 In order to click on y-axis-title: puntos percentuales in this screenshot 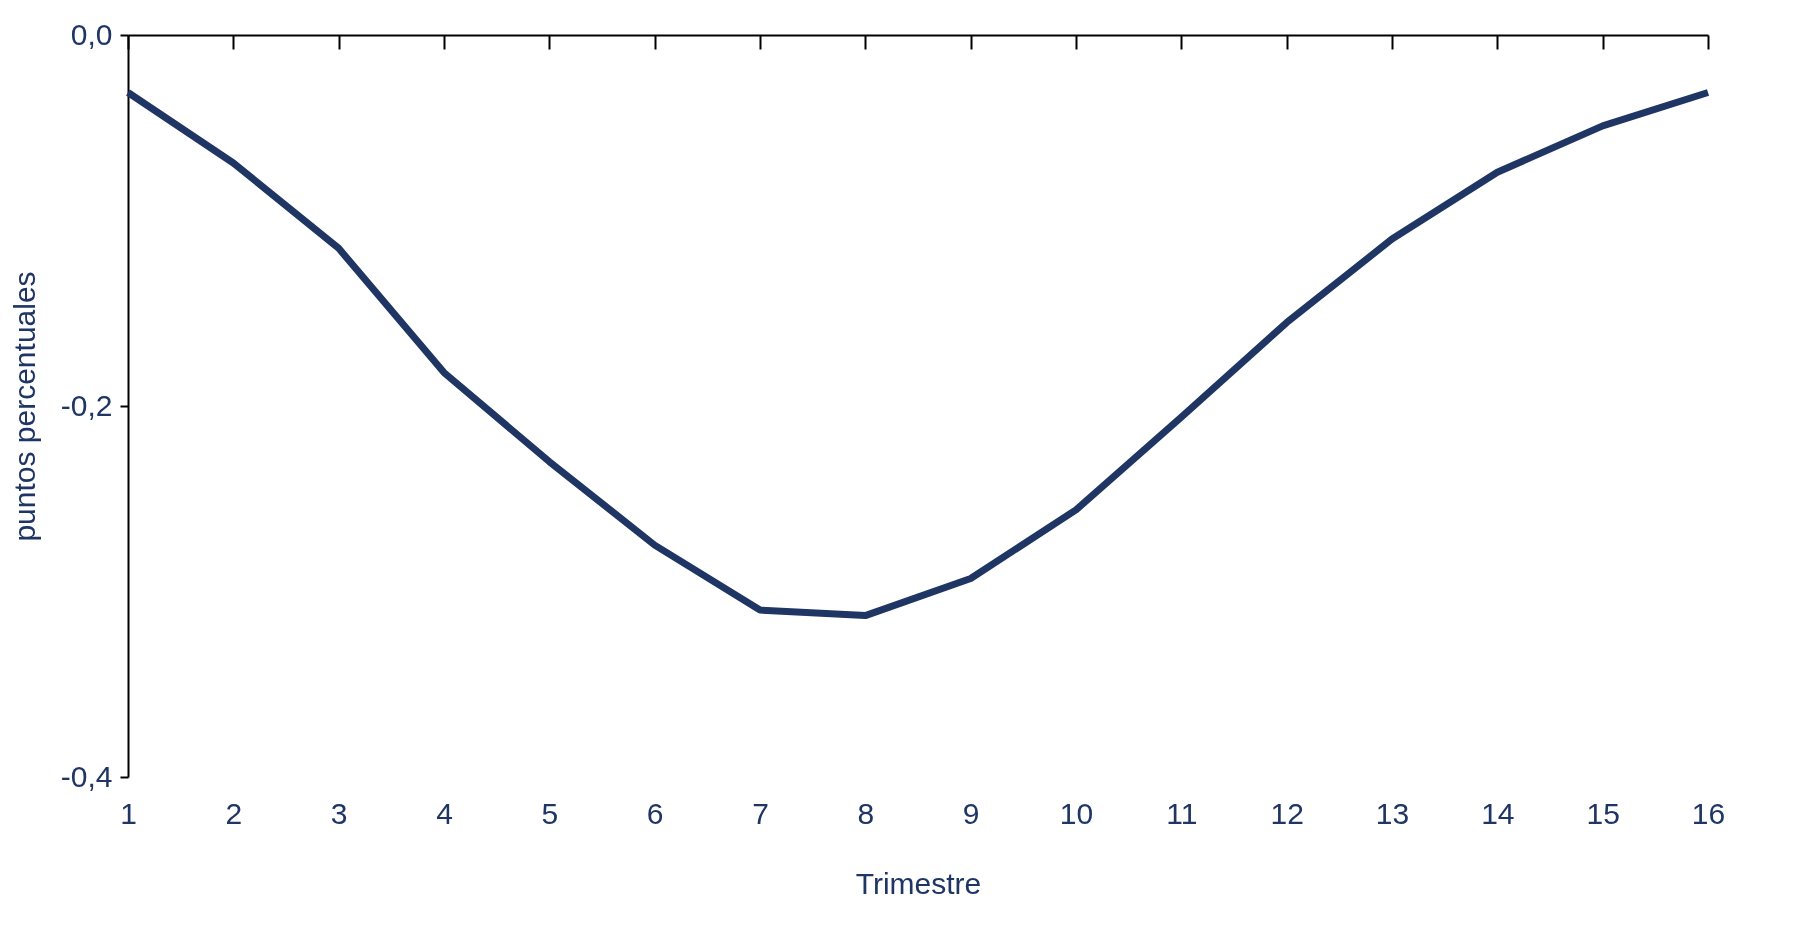, I will do `click(24, 406)`.